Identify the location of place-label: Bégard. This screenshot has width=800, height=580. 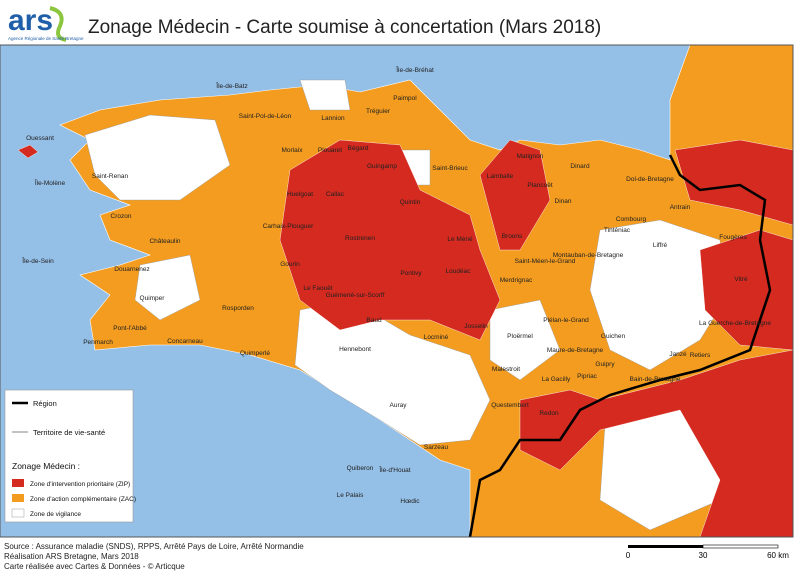
(358, 148).